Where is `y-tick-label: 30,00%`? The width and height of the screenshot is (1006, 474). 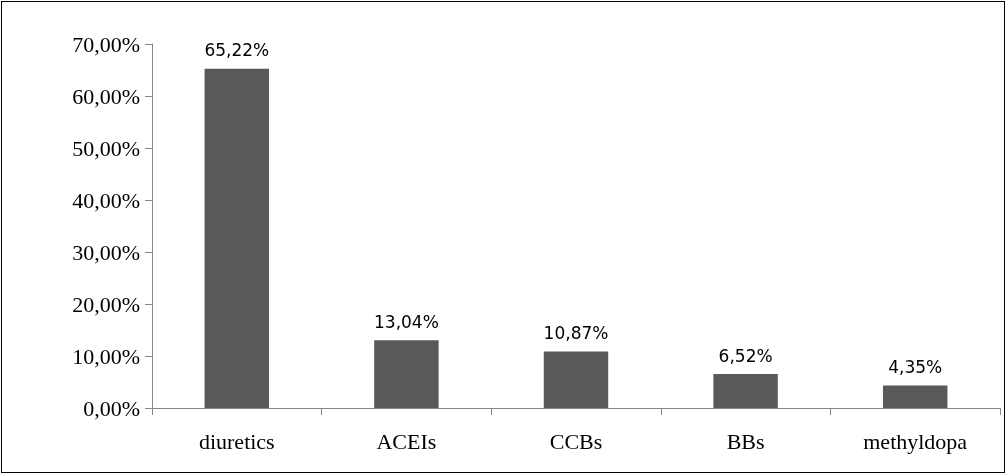
y-tick-label: 30,00% is located at coordinates (106, 252).